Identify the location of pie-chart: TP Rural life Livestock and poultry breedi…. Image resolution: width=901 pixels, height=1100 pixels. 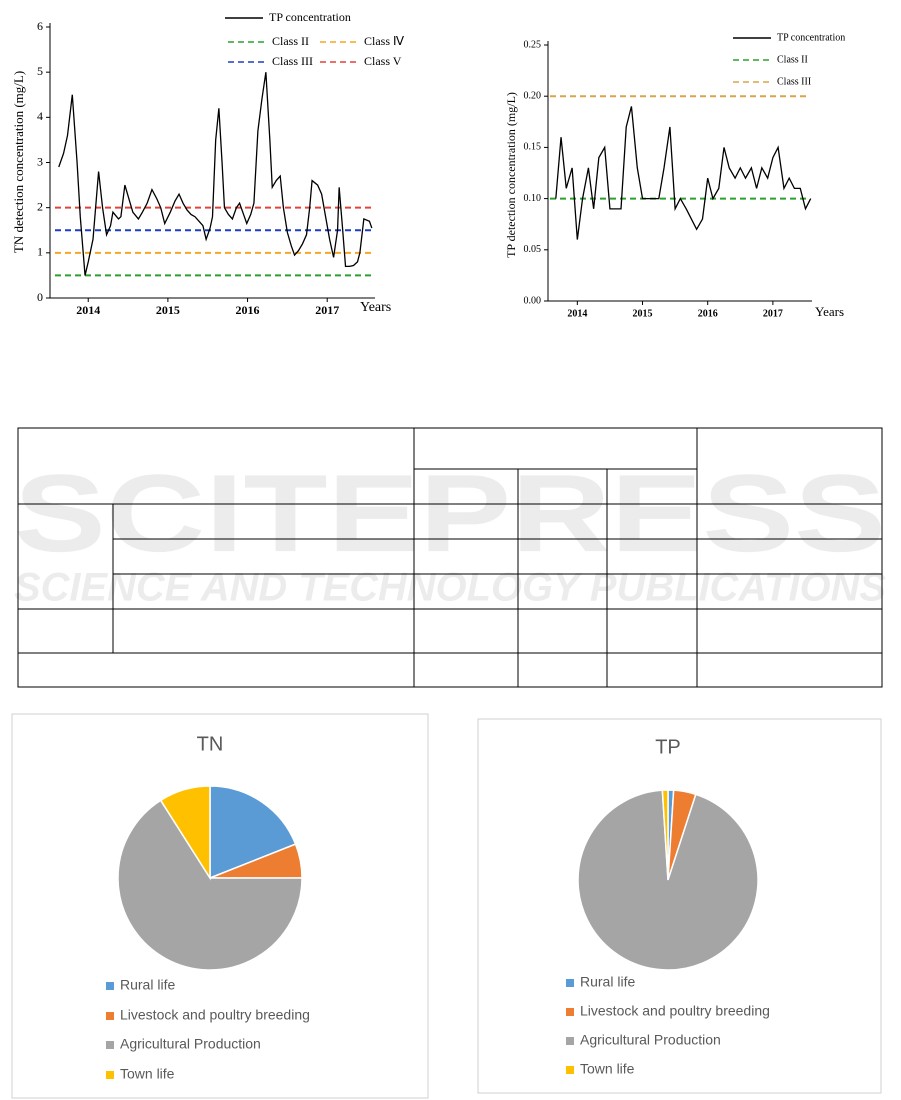
(668, 906).